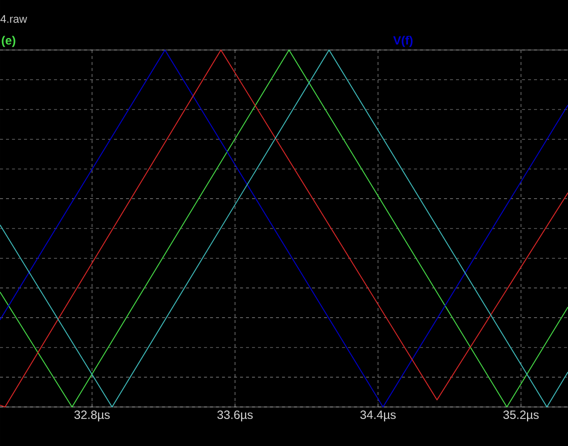 This screenshot has width=568, height=446. What do you see at coordinates (92, 416) in the screenshot?
I see `x-tick-label: 32.8µs` at bounding box center [92, 416].